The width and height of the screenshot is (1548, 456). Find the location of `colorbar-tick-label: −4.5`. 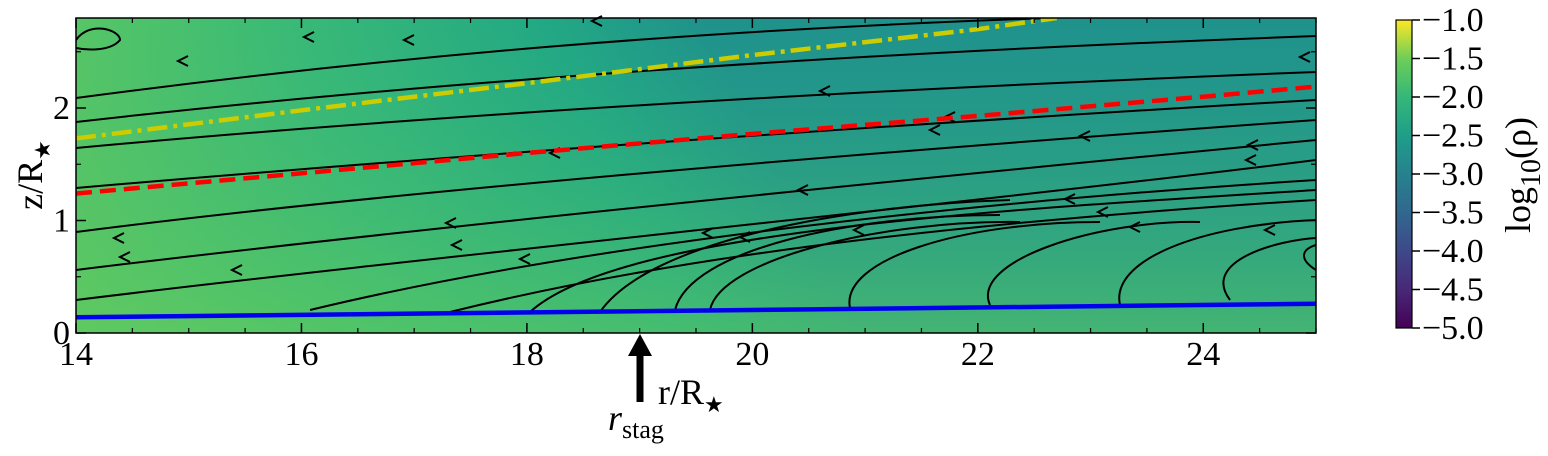

colorbar-tick-label: −4.5 is located at coordinates (1453, 290).